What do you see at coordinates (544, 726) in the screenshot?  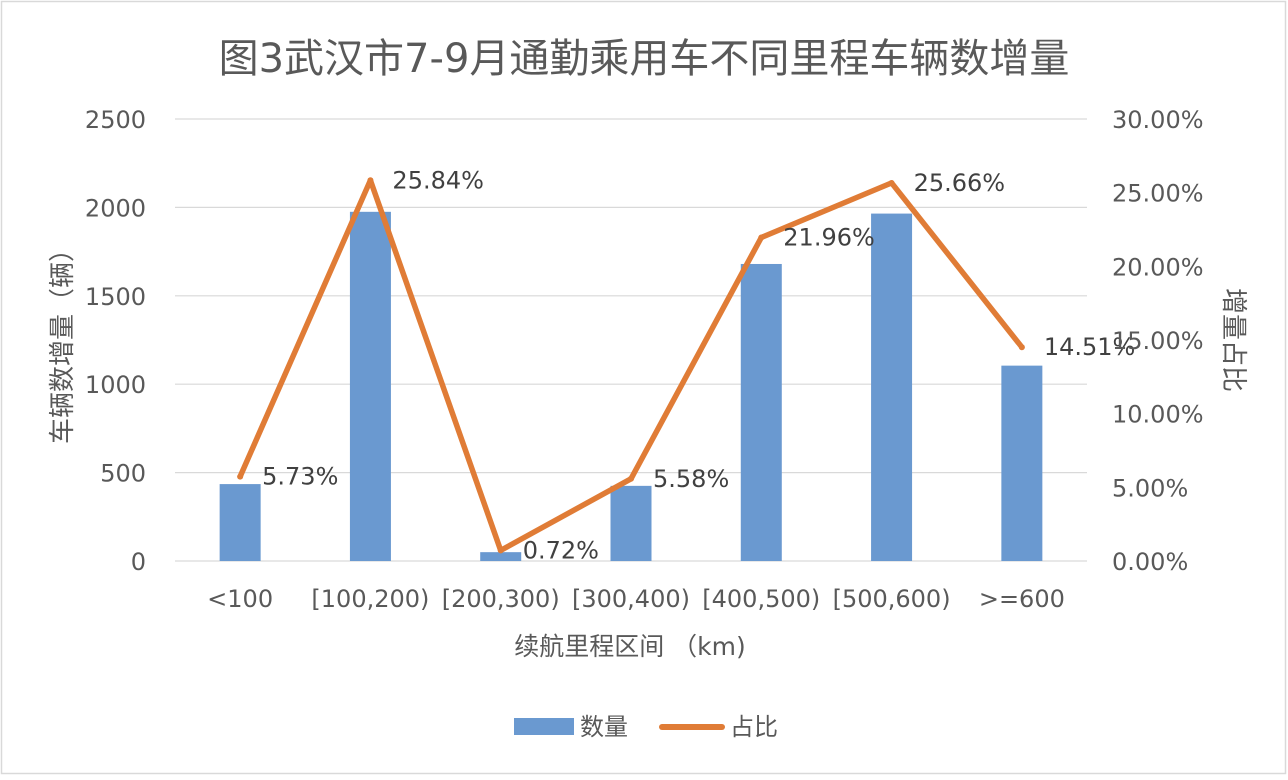 I see `legend-swatch-bar` at bounding box center [544, 726].